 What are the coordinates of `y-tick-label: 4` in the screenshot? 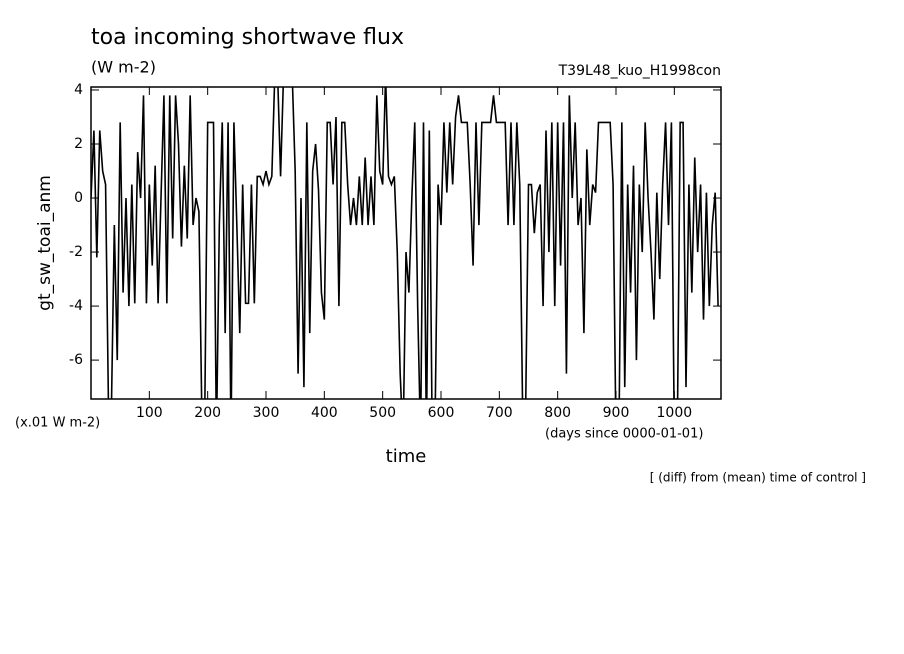 It's located at (78, 90).